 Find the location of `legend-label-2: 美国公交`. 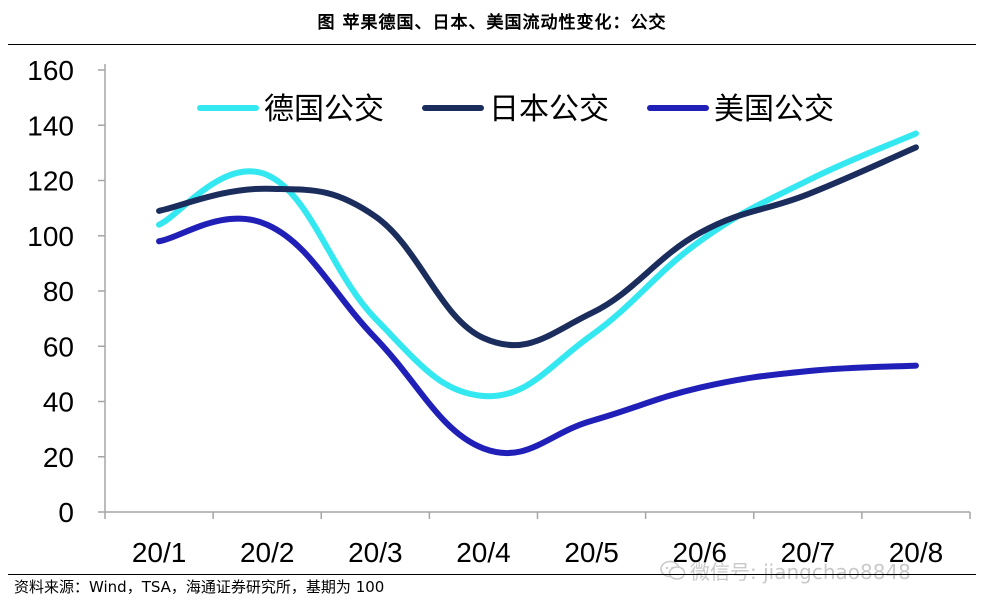

legend-label-2: 美国公交 is located at coordinates (774, 109).